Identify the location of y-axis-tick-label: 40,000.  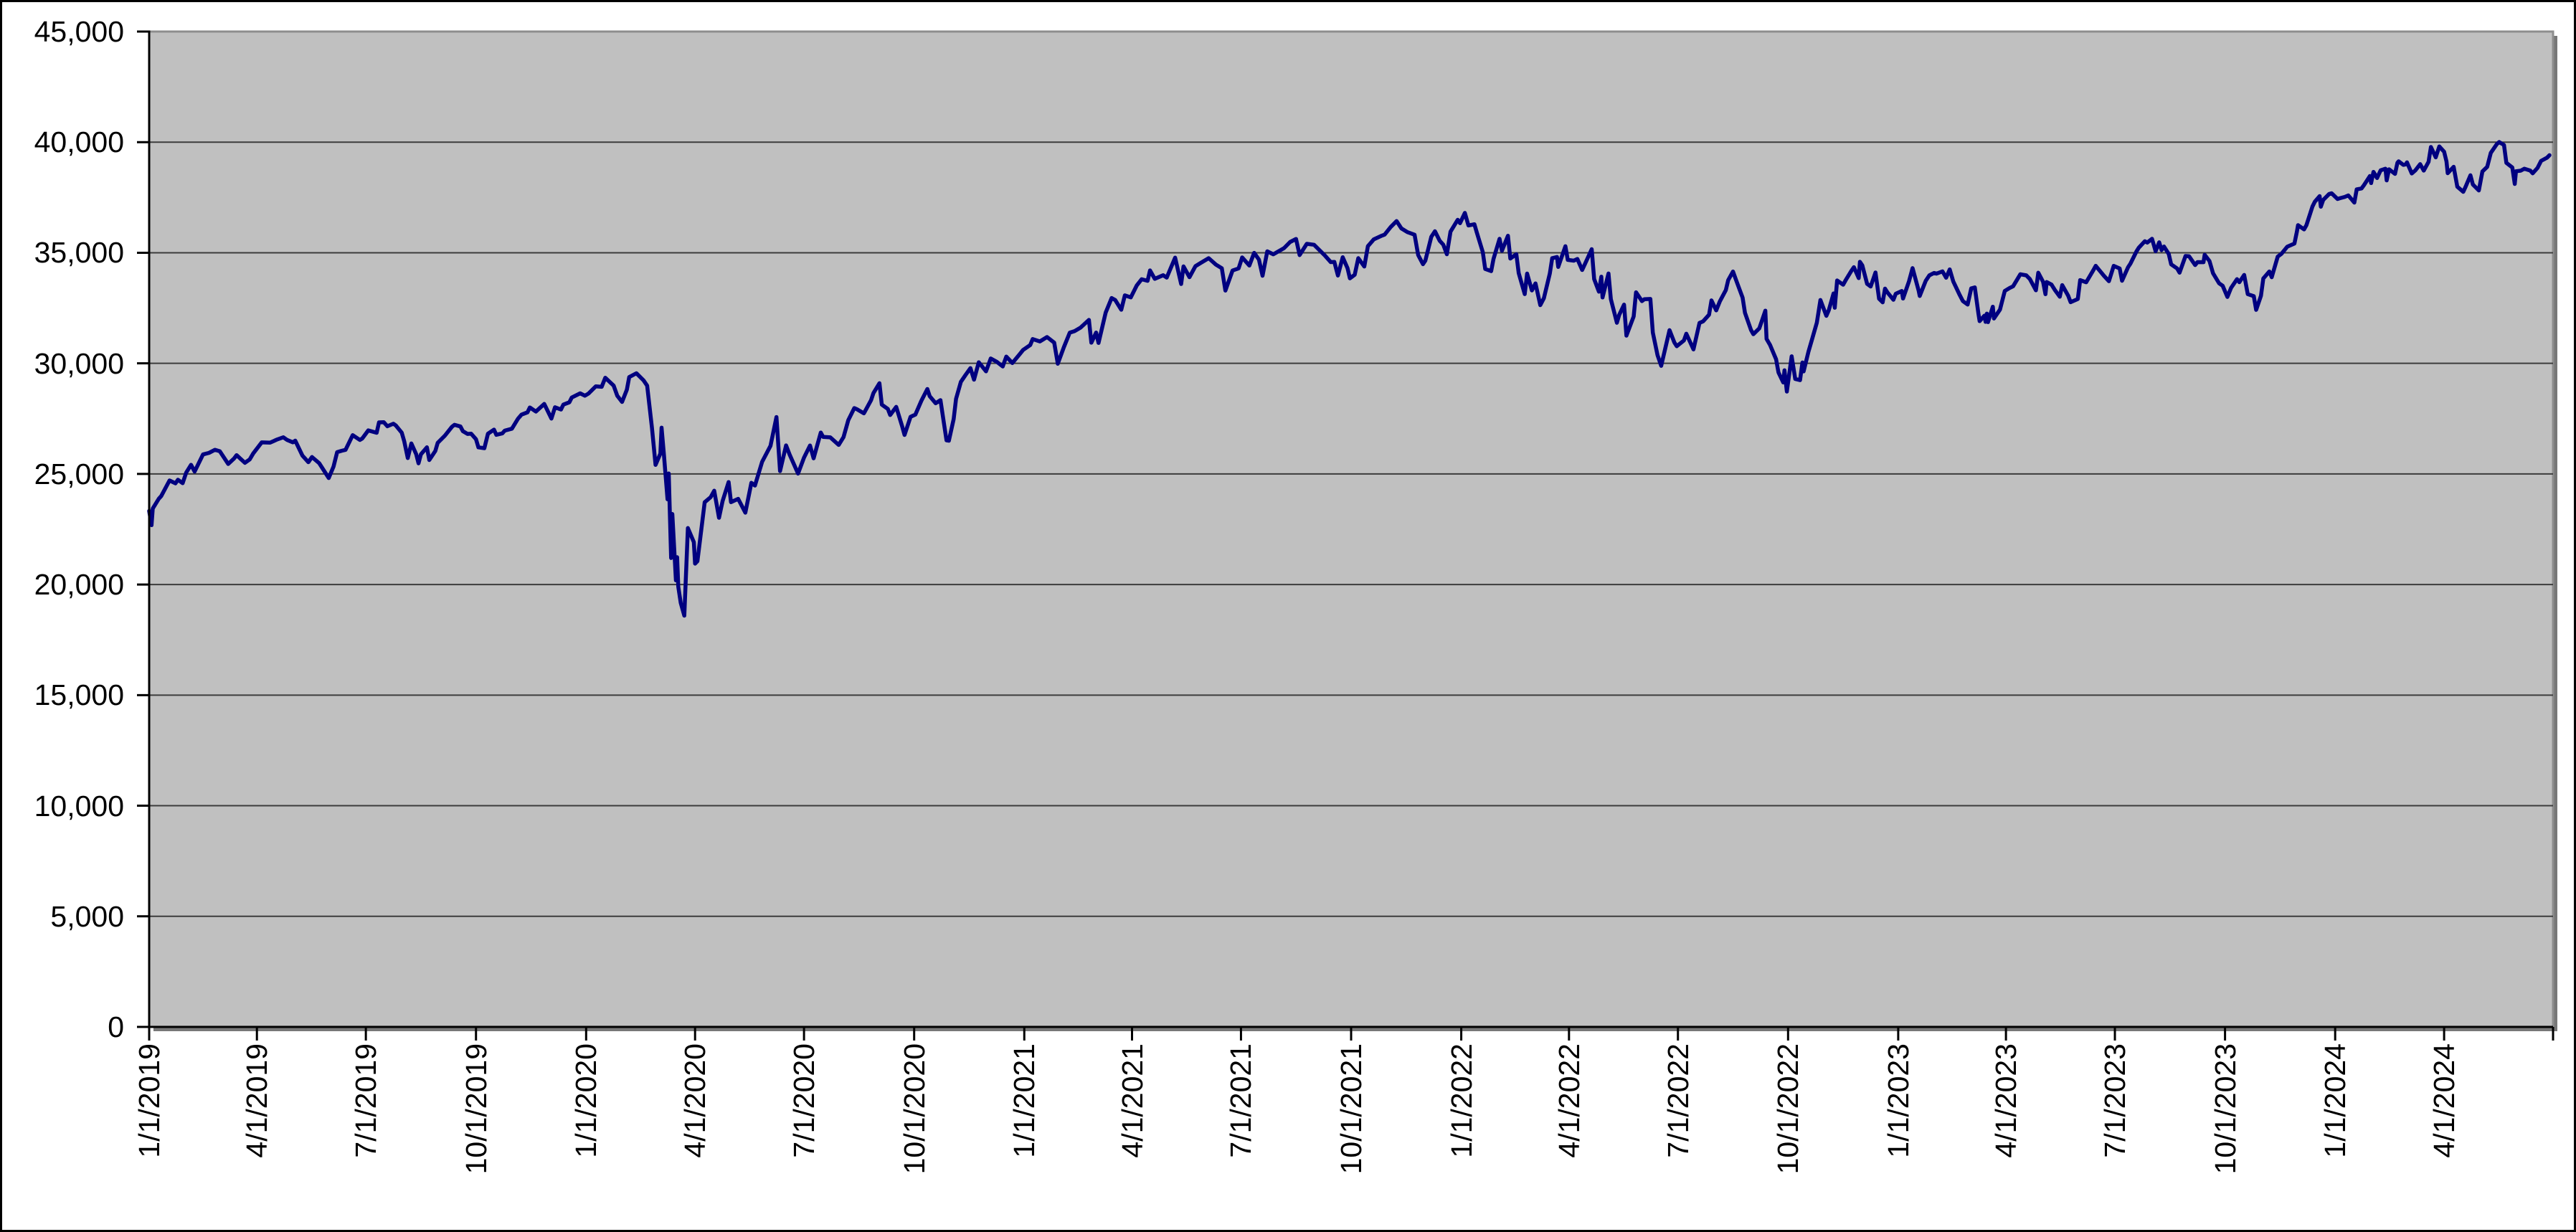
(79, 142).